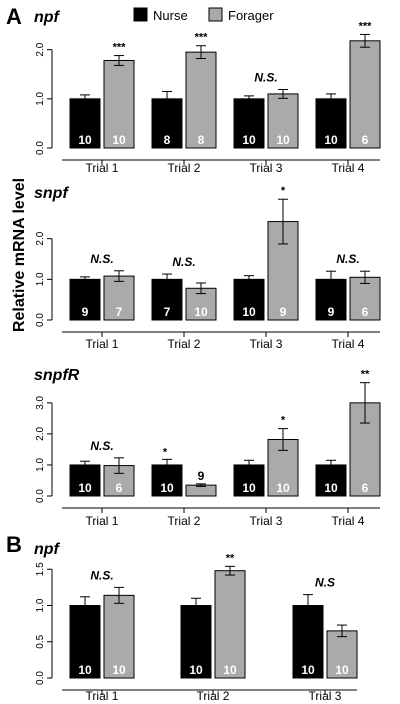 The image size is (400, 704). Describe the element at coordinates (203, 15) in the screenshot. I see `legend: Nurse Forager` at that location.